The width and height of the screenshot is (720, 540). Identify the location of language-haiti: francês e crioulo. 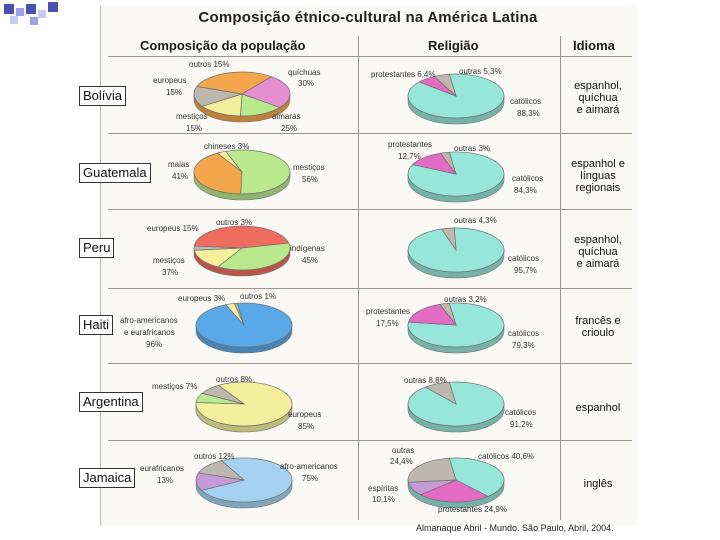
(598, 327).